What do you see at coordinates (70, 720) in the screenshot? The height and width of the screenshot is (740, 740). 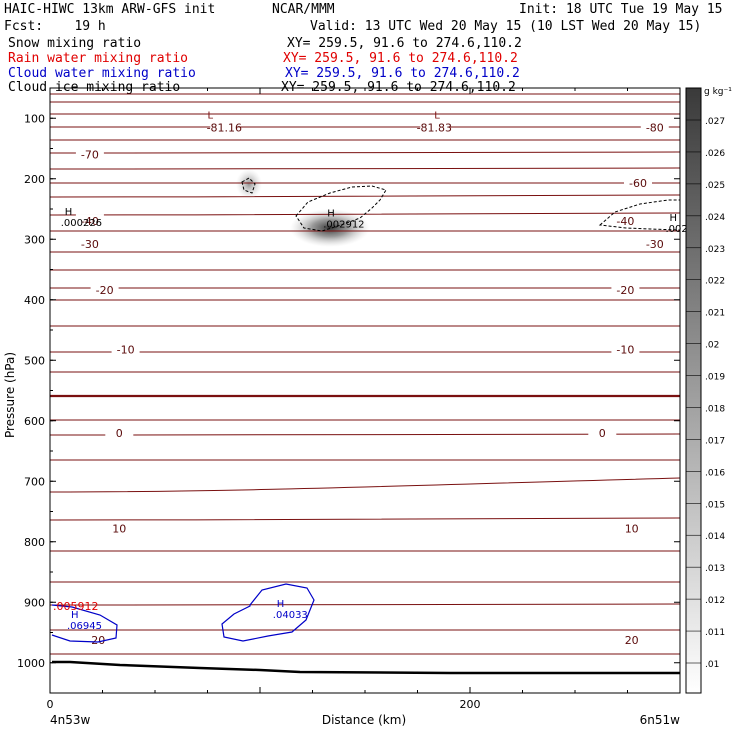 I see `x-left-location: 4n53w` at bounding box center [70, 720].